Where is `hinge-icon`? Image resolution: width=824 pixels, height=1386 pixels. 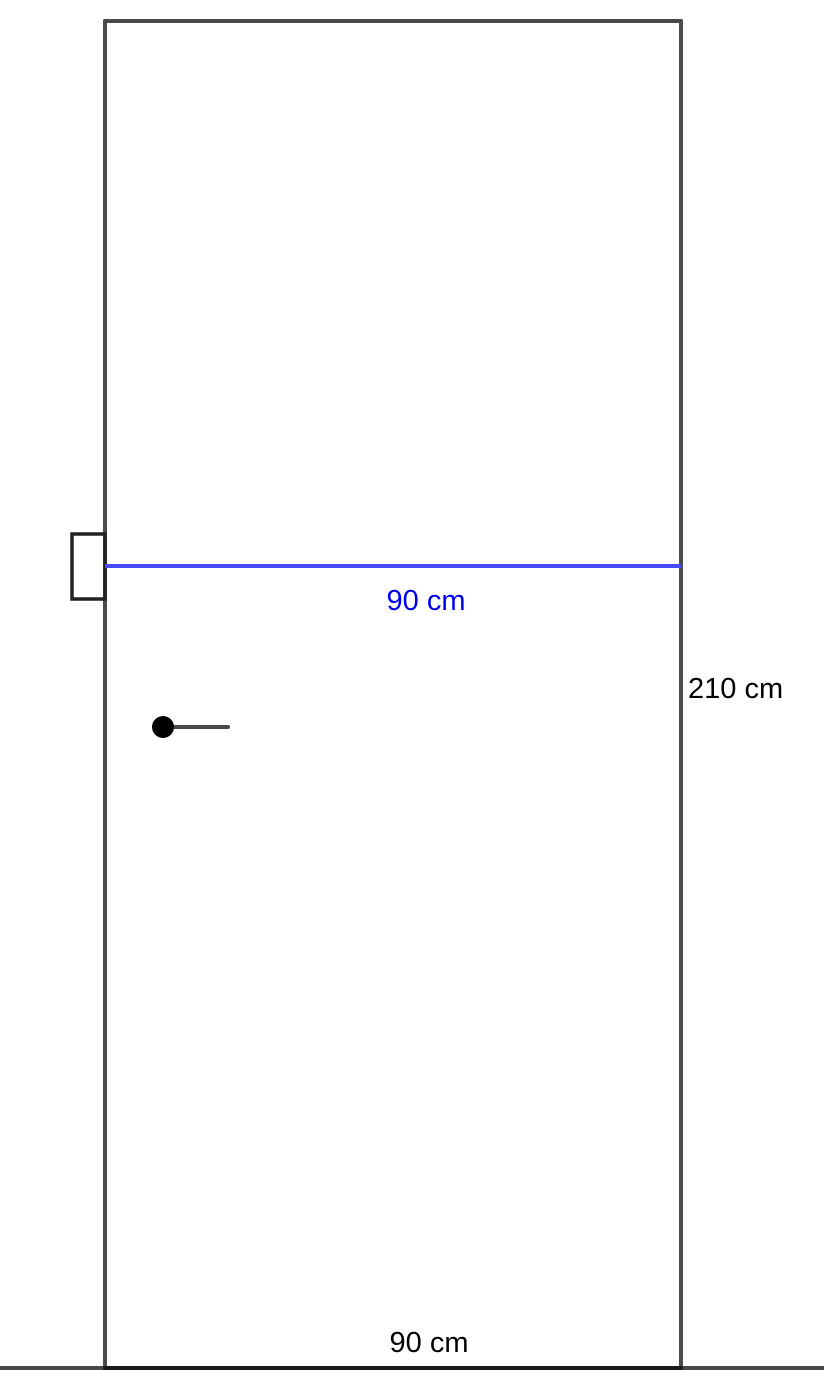
hinge-icon is located at coordinates (88, 566).